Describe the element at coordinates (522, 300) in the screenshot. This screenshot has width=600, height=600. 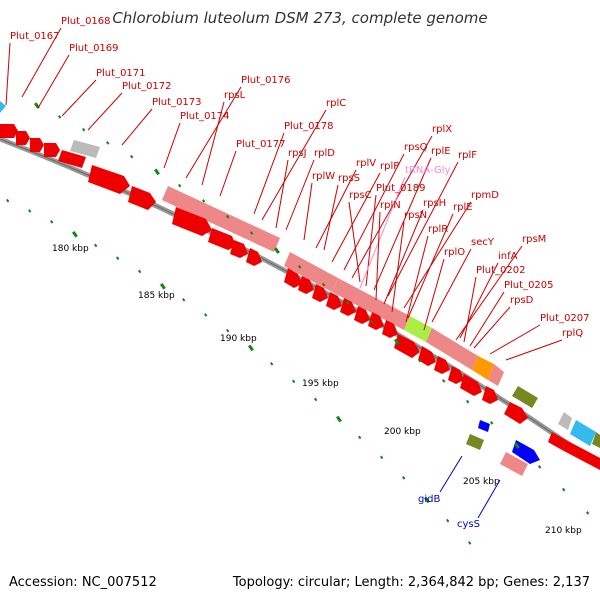
I see `gene-label: rpsD` at that location.